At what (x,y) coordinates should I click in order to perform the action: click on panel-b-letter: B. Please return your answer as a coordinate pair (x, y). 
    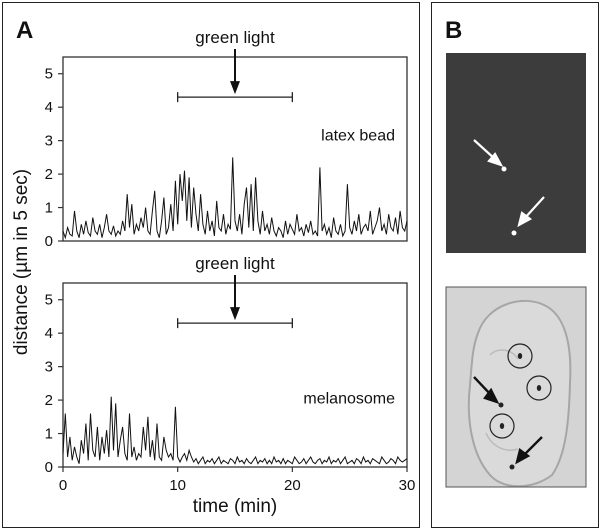
    Looking at the image, I should click on (454, 30).